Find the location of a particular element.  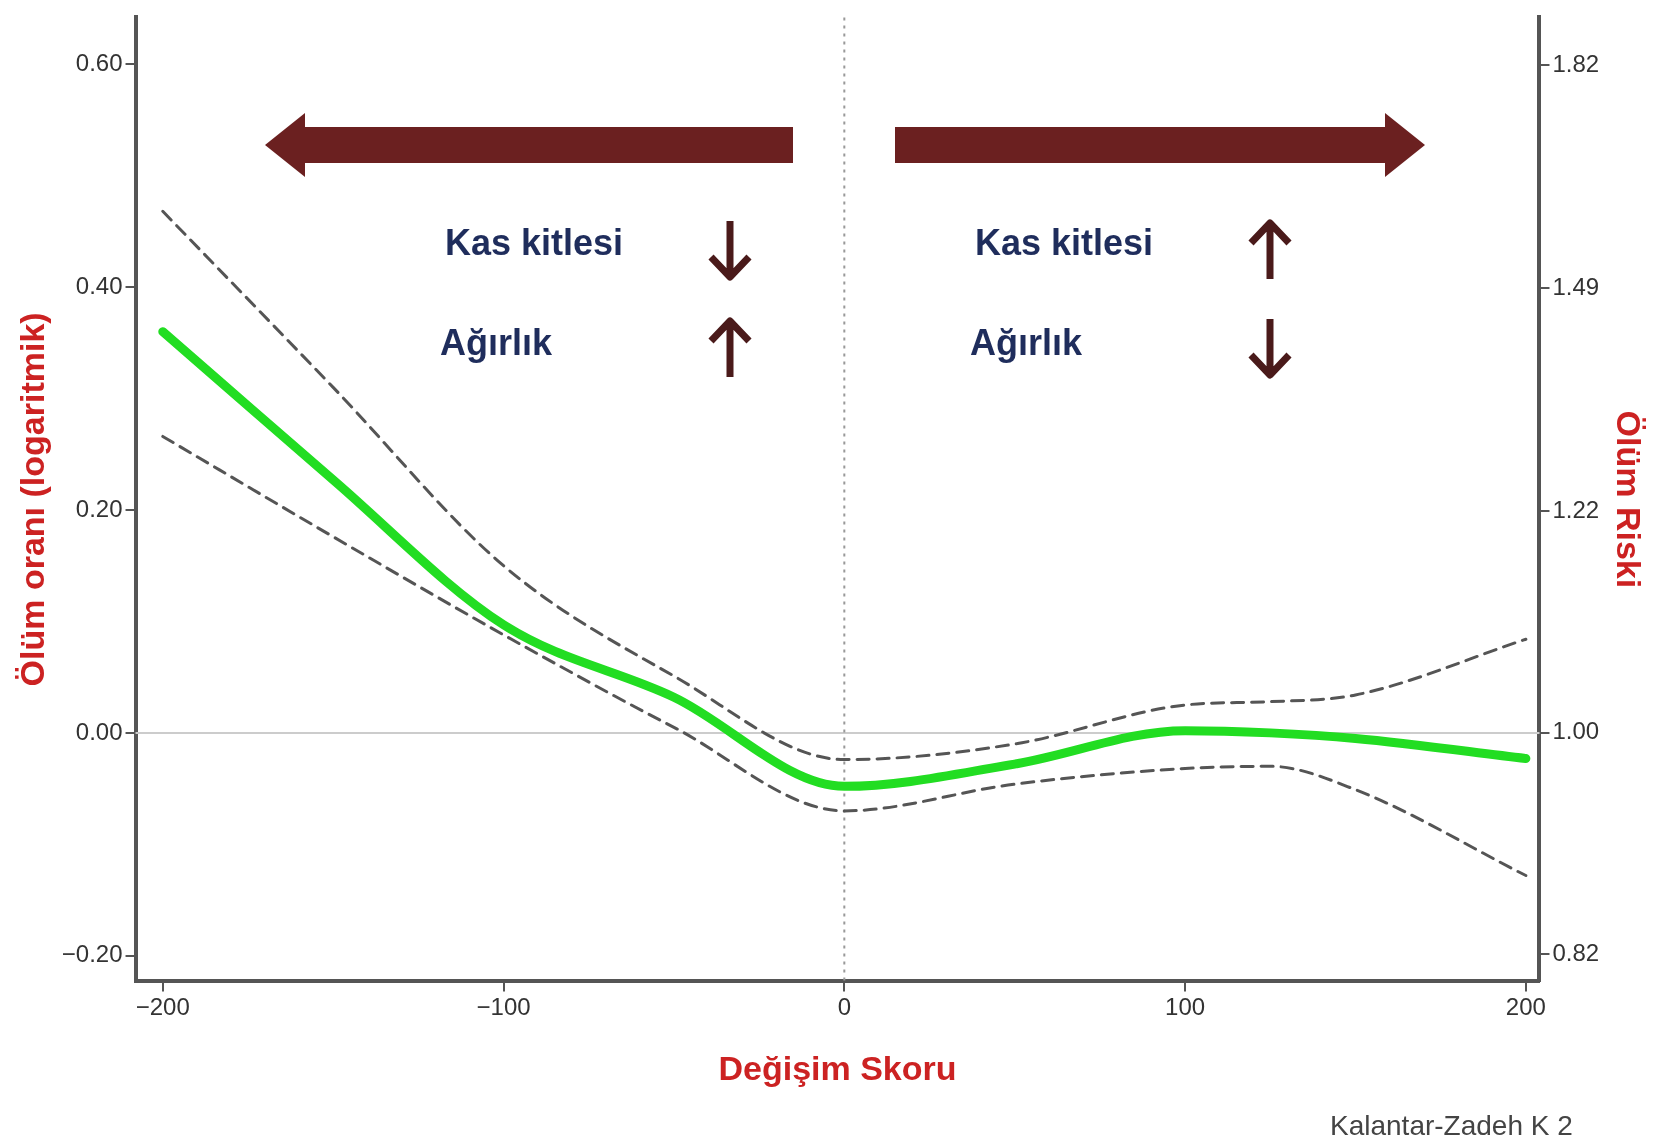

y2-tick-label: 1.22 is located at coordinates (1576, 509).